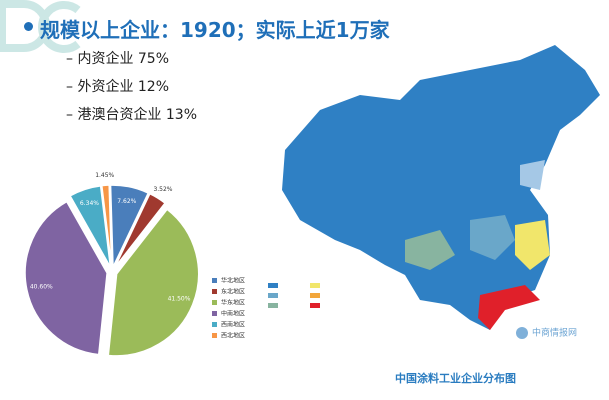 The height and width of the screenshot is (400, 609). Describe the element at coordinates (554, 333) in the screenshot. I see `watermark: 中商情报网` at that location.